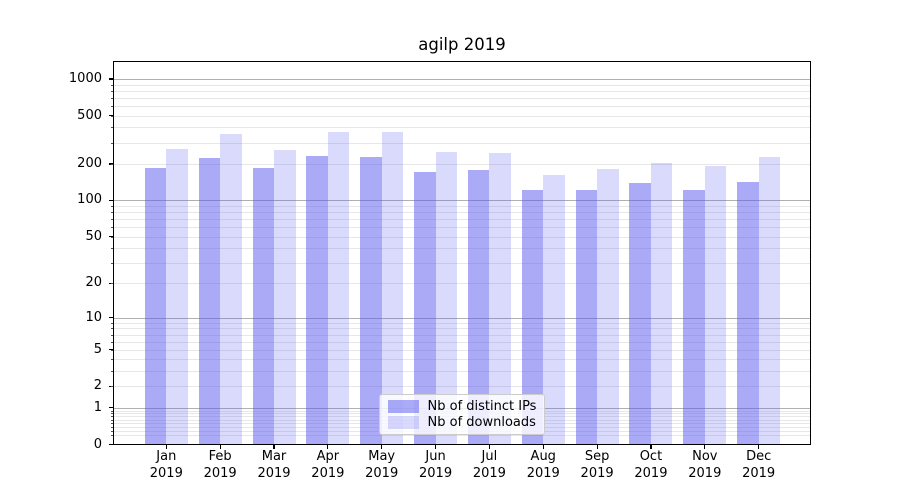 The width and height of the screenshot is (900, 500). I want to click on y-tick-label: 5, so click(97, 349).